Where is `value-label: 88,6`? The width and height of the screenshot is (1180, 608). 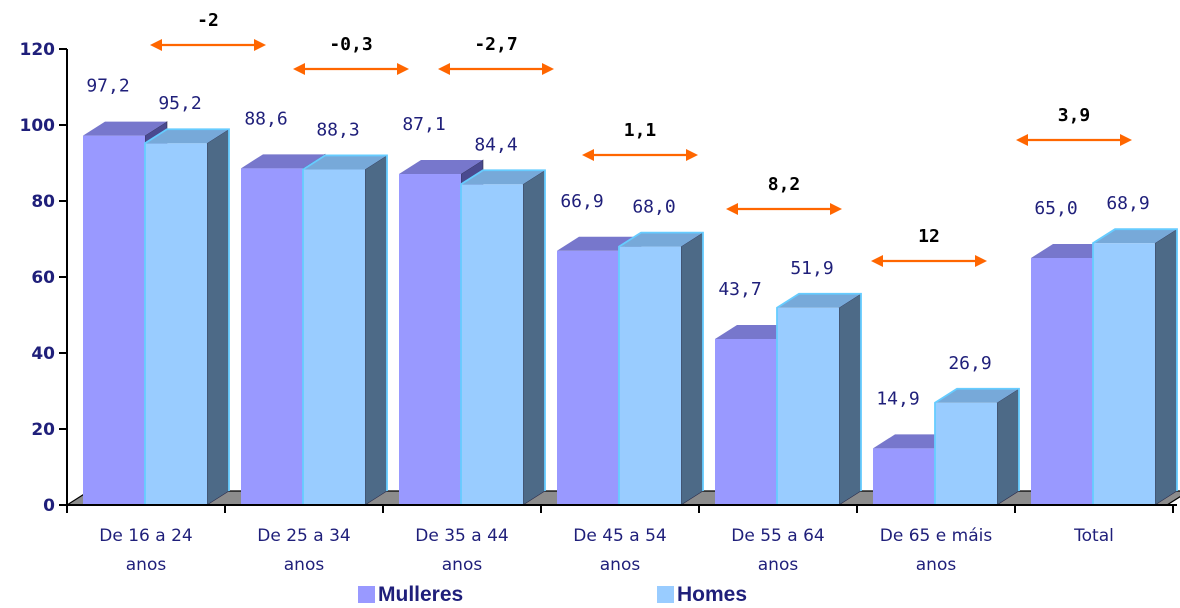 value-label: 88,6 is located at coordinates (265, 118).